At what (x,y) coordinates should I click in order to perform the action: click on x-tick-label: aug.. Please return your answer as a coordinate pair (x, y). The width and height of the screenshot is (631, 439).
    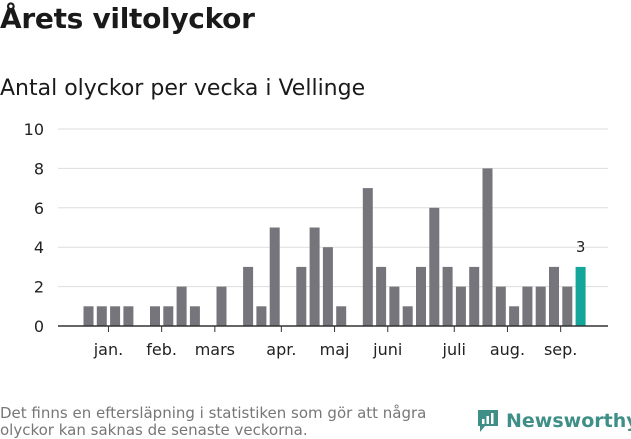
    Looking at the image, I should click on (507, 349).